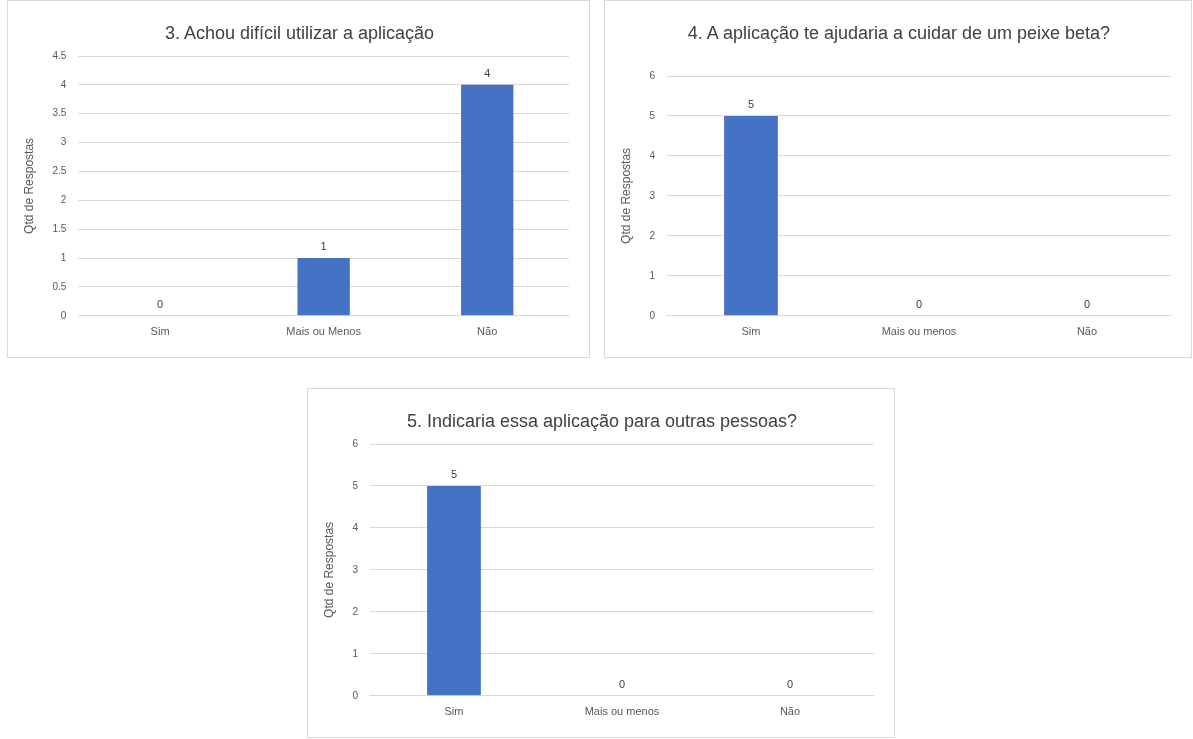 The image size is (1193, 739). What do you see at coordinates (59, 228) in the screenshot?
I see `y-tick-label: 1.5` at bounding box center [59, 228].